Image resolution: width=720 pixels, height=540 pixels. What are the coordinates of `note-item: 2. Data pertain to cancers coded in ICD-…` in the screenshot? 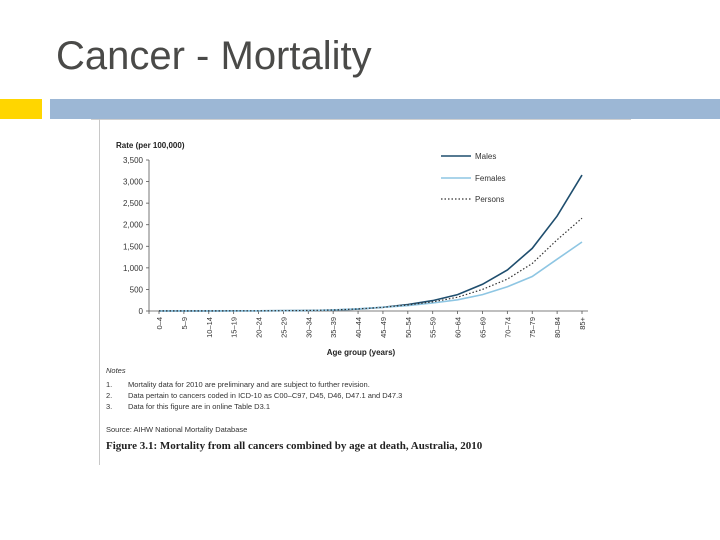 It's located at (254, 395).